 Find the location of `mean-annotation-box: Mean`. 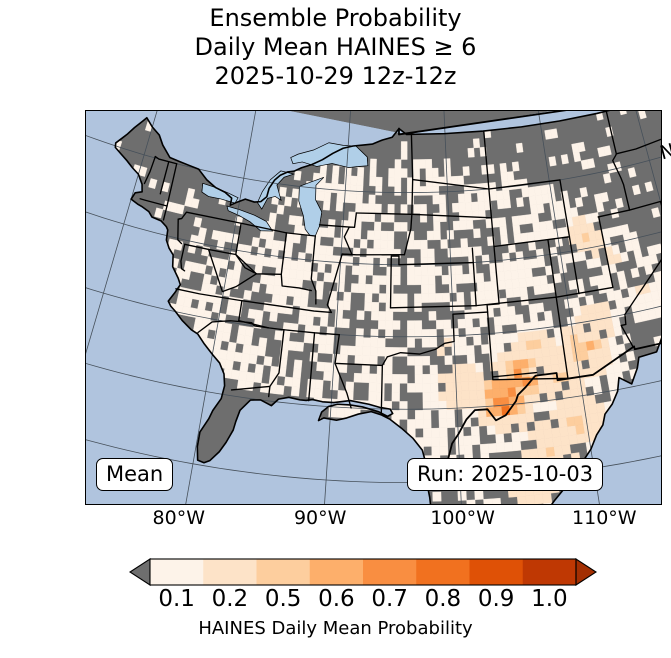

mean-annotation-box: Mean is located at coordinates (135, 474).